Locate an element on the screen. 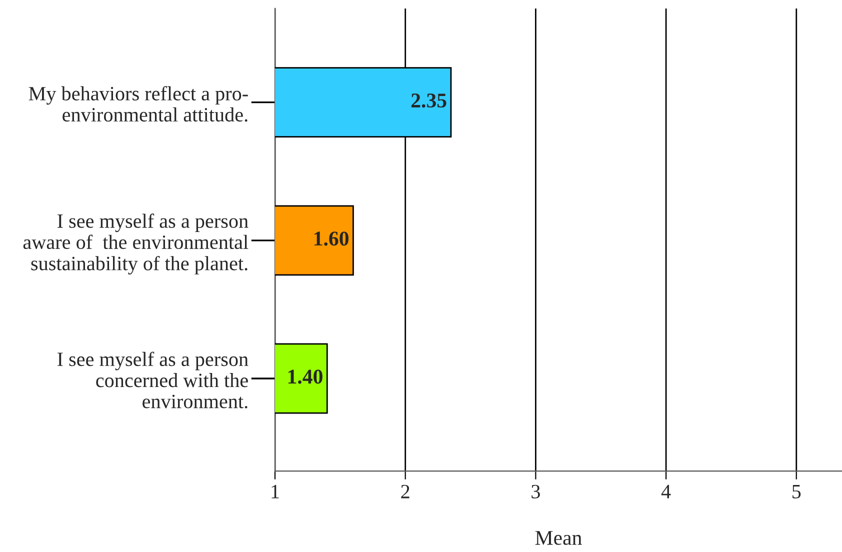 This screenshot has width=842, height=552. x-tick-label: 2 is located at coordinates (405, 491).